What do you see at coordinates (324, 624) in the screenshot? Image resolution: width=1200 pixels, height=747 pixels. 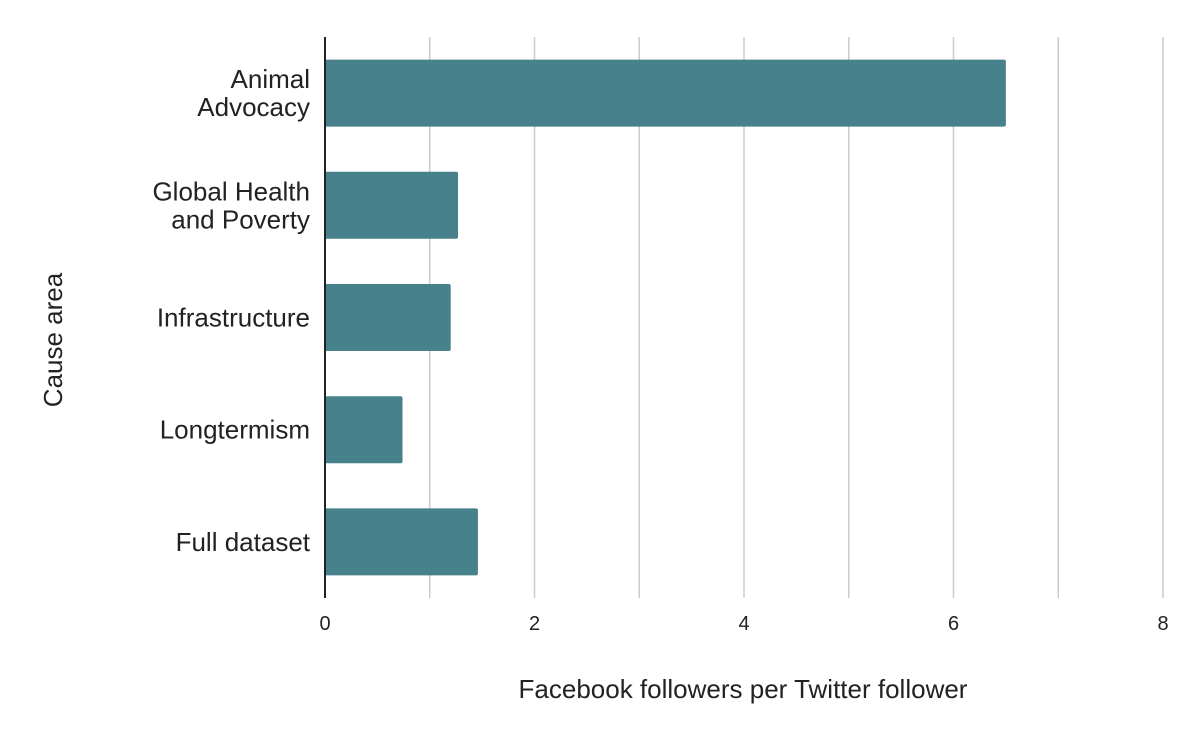 I see `x-tick-label: 0` at bounding box center [324, 624].